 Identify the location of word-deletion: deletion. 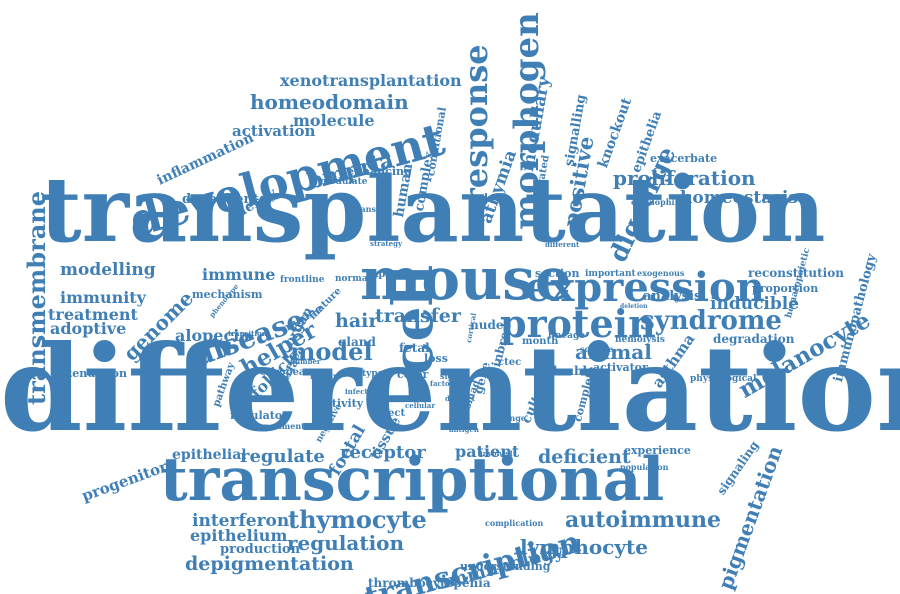
(634, 306).